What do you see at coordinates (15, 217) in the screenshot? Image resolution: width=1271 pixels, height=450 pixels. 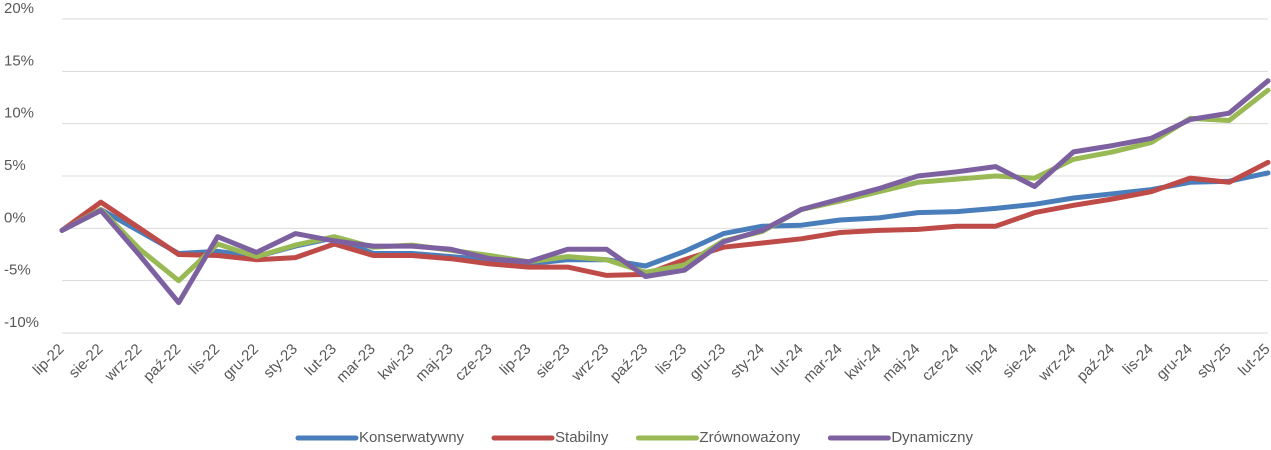 I see `y-tick-label: 0%` at bounding box center [15, 217].